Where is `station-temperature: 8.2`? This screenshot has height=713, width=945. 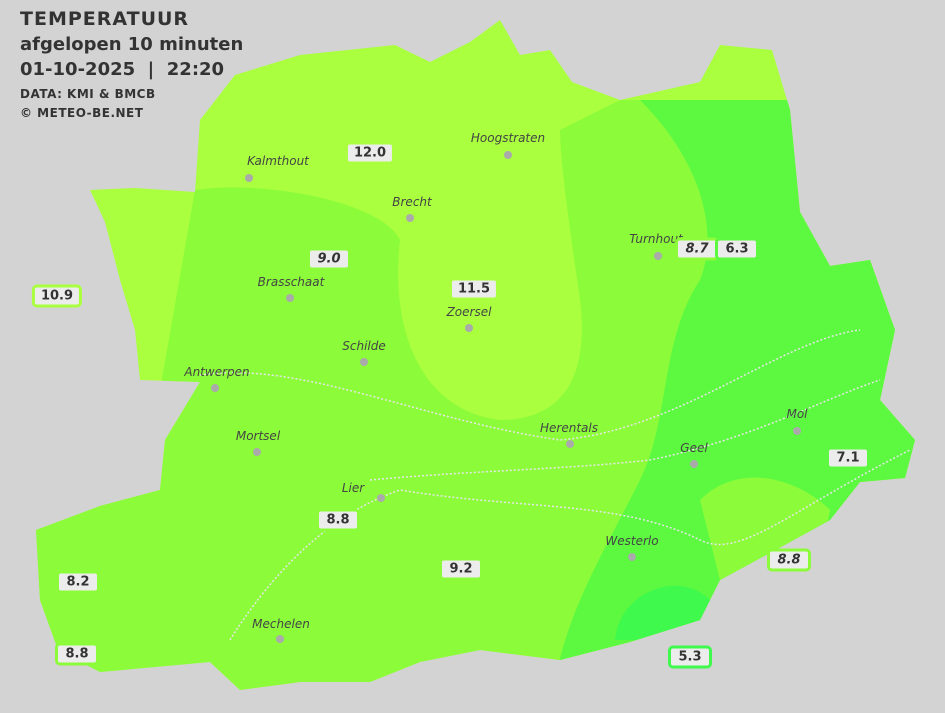 station-temperature: 8.2 is located at coordinates (78, 582).